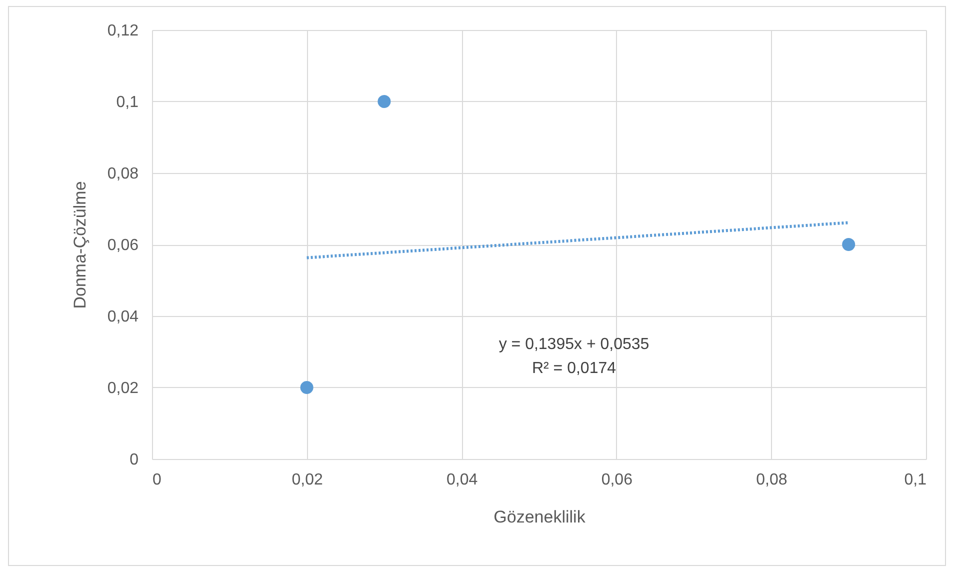  What do you see at coordinates (123, 317) in the screenshot?
I see `y-tick-label: 0,04` at bounding box center [123, 317].